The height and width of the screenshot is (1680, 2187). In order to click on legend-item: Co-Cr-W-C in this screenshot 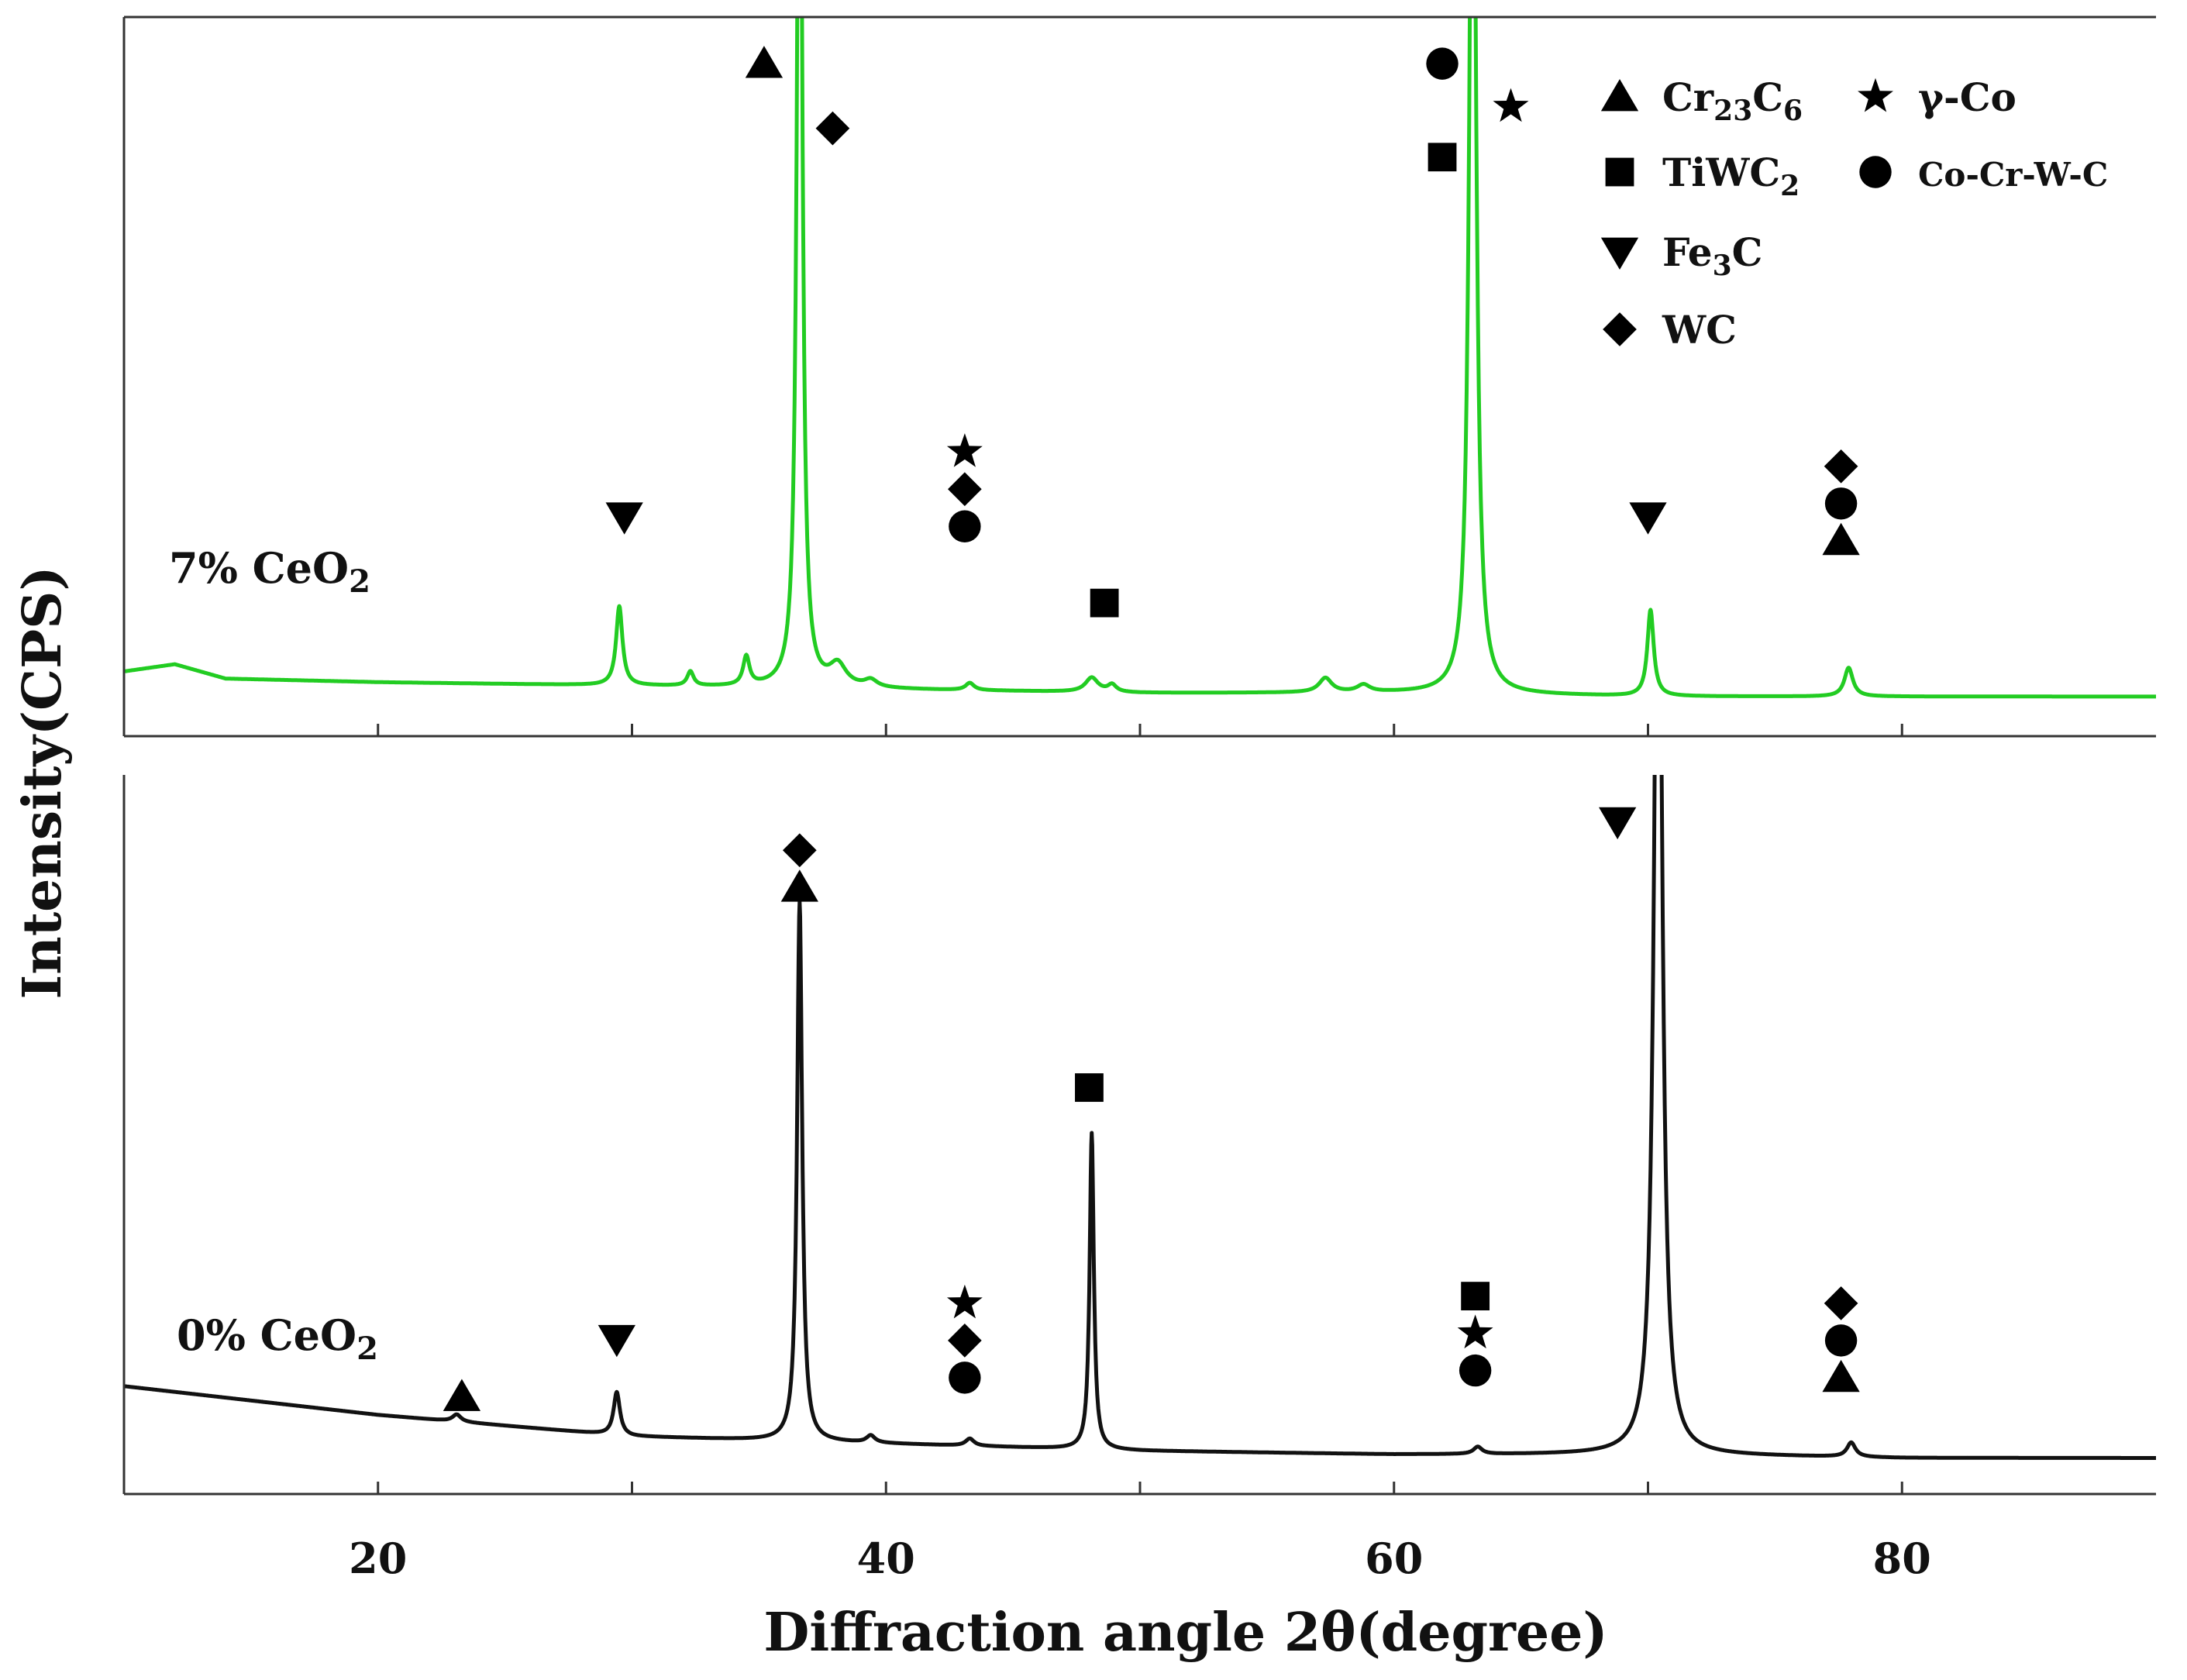, I will do `click(1983, 175)`.